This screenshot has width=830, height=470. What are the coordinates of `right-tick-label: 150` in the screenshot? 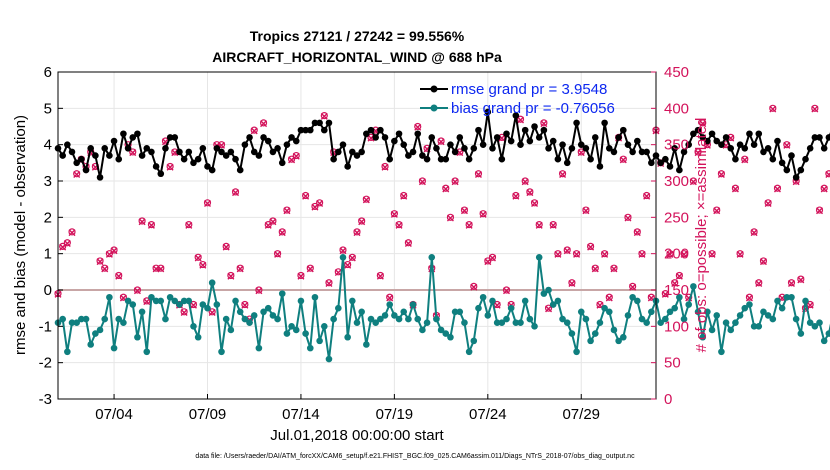 It's located at (676, 290).